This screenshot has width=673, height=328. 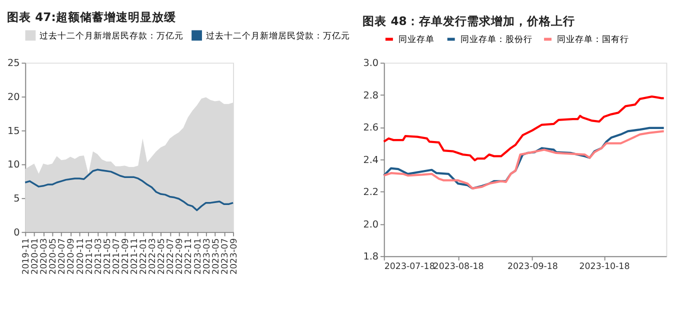 What do you see at coordinates (234, 256) in the screenshot?
I see `x-tick-label: 2023-09` at bounding box center [234, 256].